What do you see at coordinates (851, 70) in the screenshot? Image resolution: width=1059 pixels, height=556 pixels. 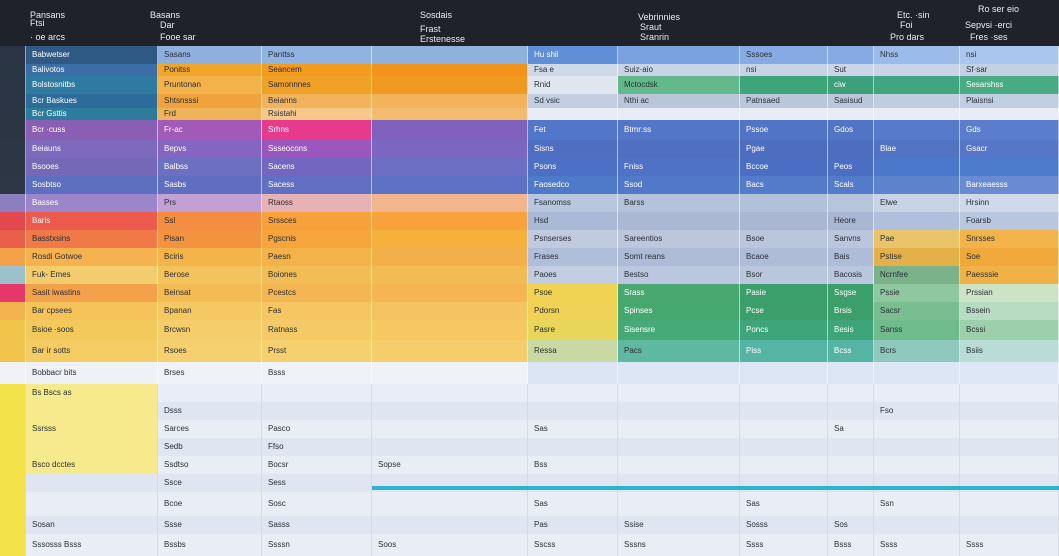 I see `table-cell: Sut` at bounding box center [851, 70].